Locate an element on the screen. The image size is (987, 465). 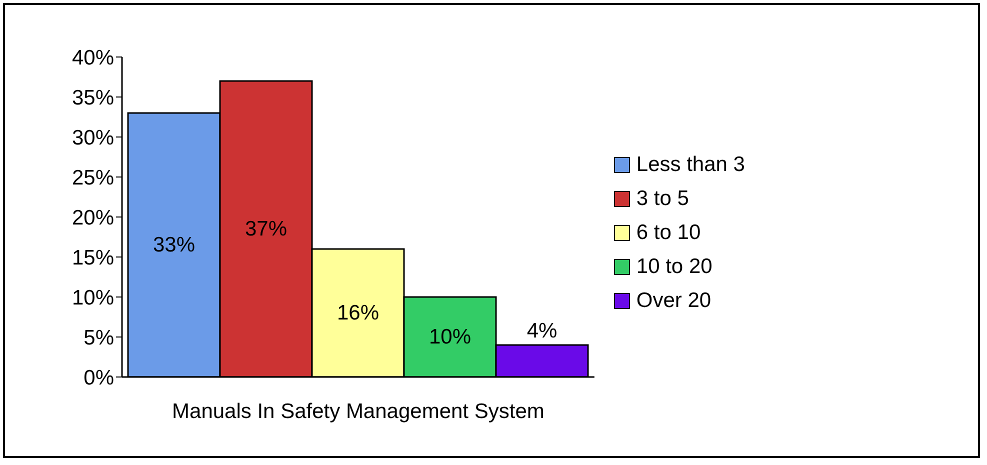
y-tick-label: 0% is located at coordinates (99, 378).